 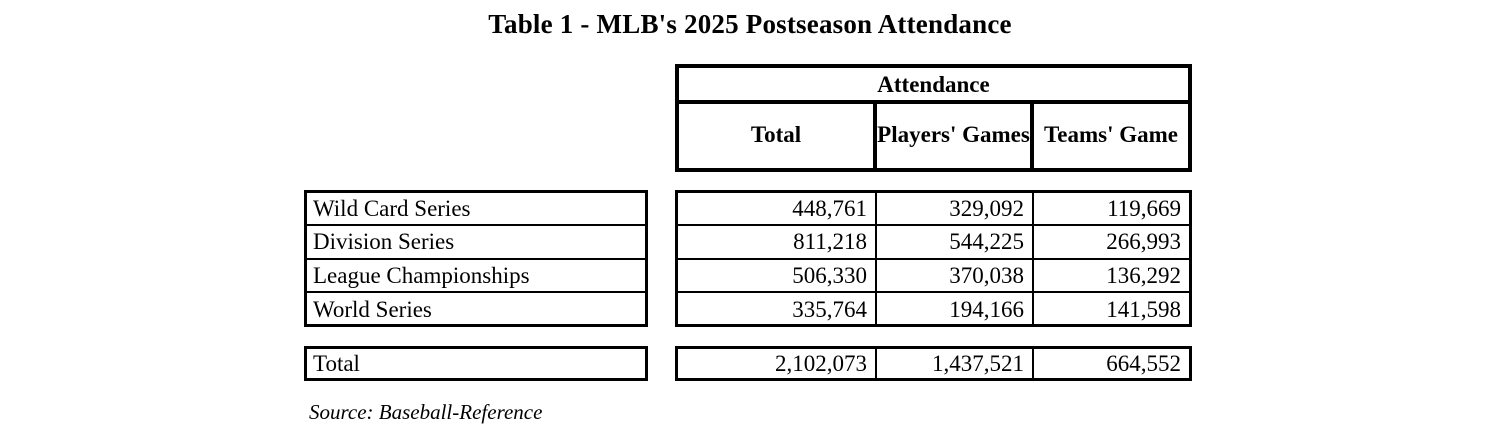 I want to click on cell-players-games: 194,166, so click(x=955, y=309).